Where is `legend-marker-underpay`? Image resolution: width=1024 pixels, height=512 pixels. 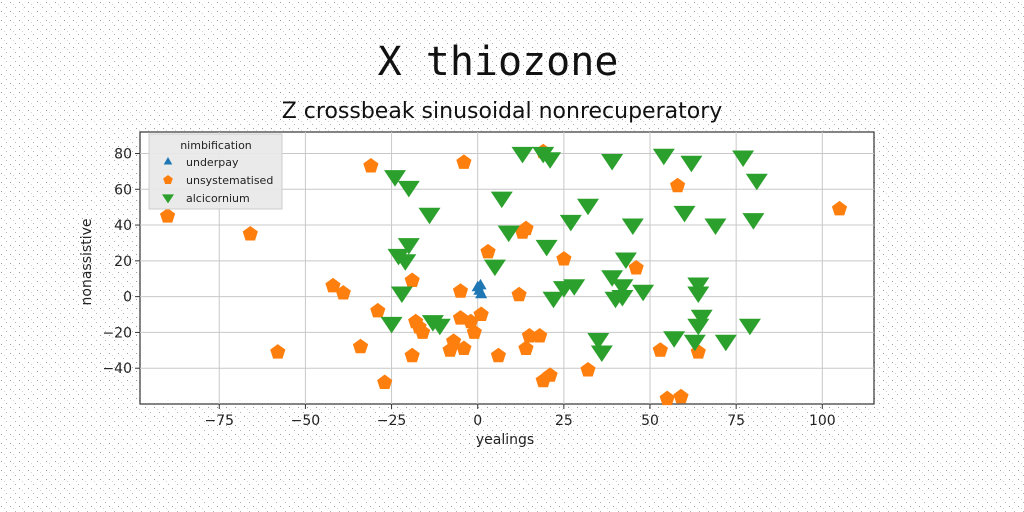
legend-marker-underpay is located at coordinates (168, 161).